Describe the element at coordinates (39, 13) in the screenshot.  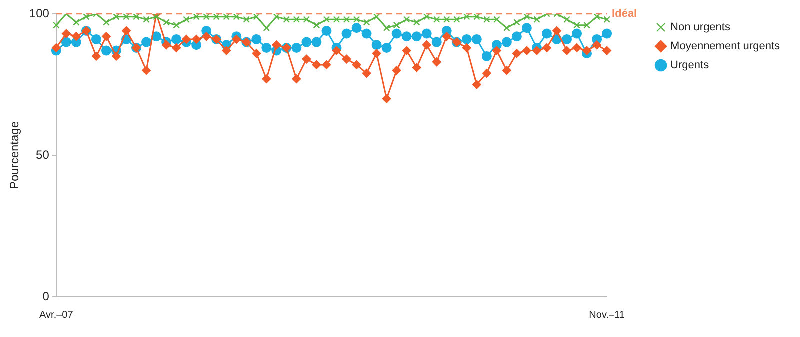
I see `y-tick-label: 100` at that location.